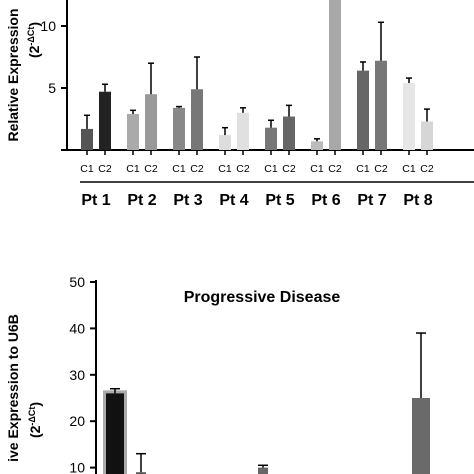  I want to click on top-y-tick-label: 10, so click(48, 26).